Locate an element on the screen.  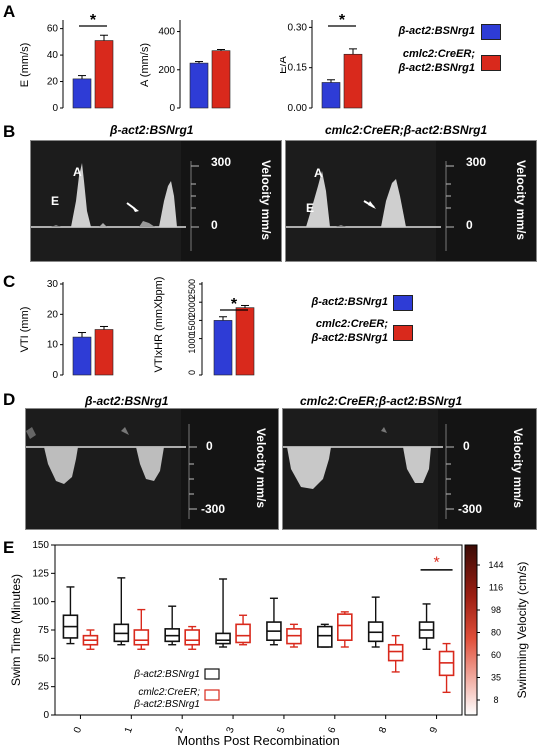
y-axis-label: Swim Time (Minutes) is located at coordinates (16, 630).